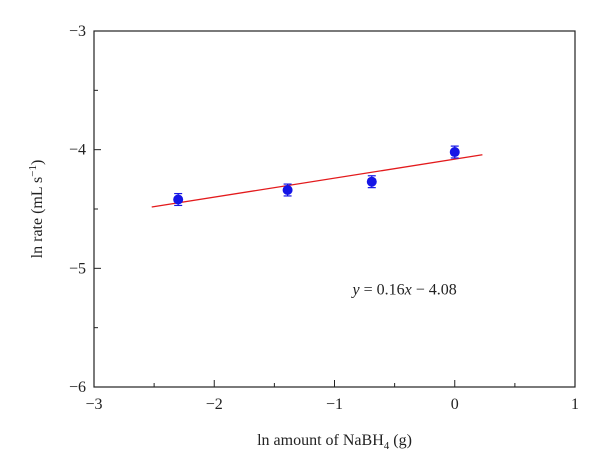  Describe the element at coordinates (317, 181) in the screenshot. I see `fit-line` at that location.